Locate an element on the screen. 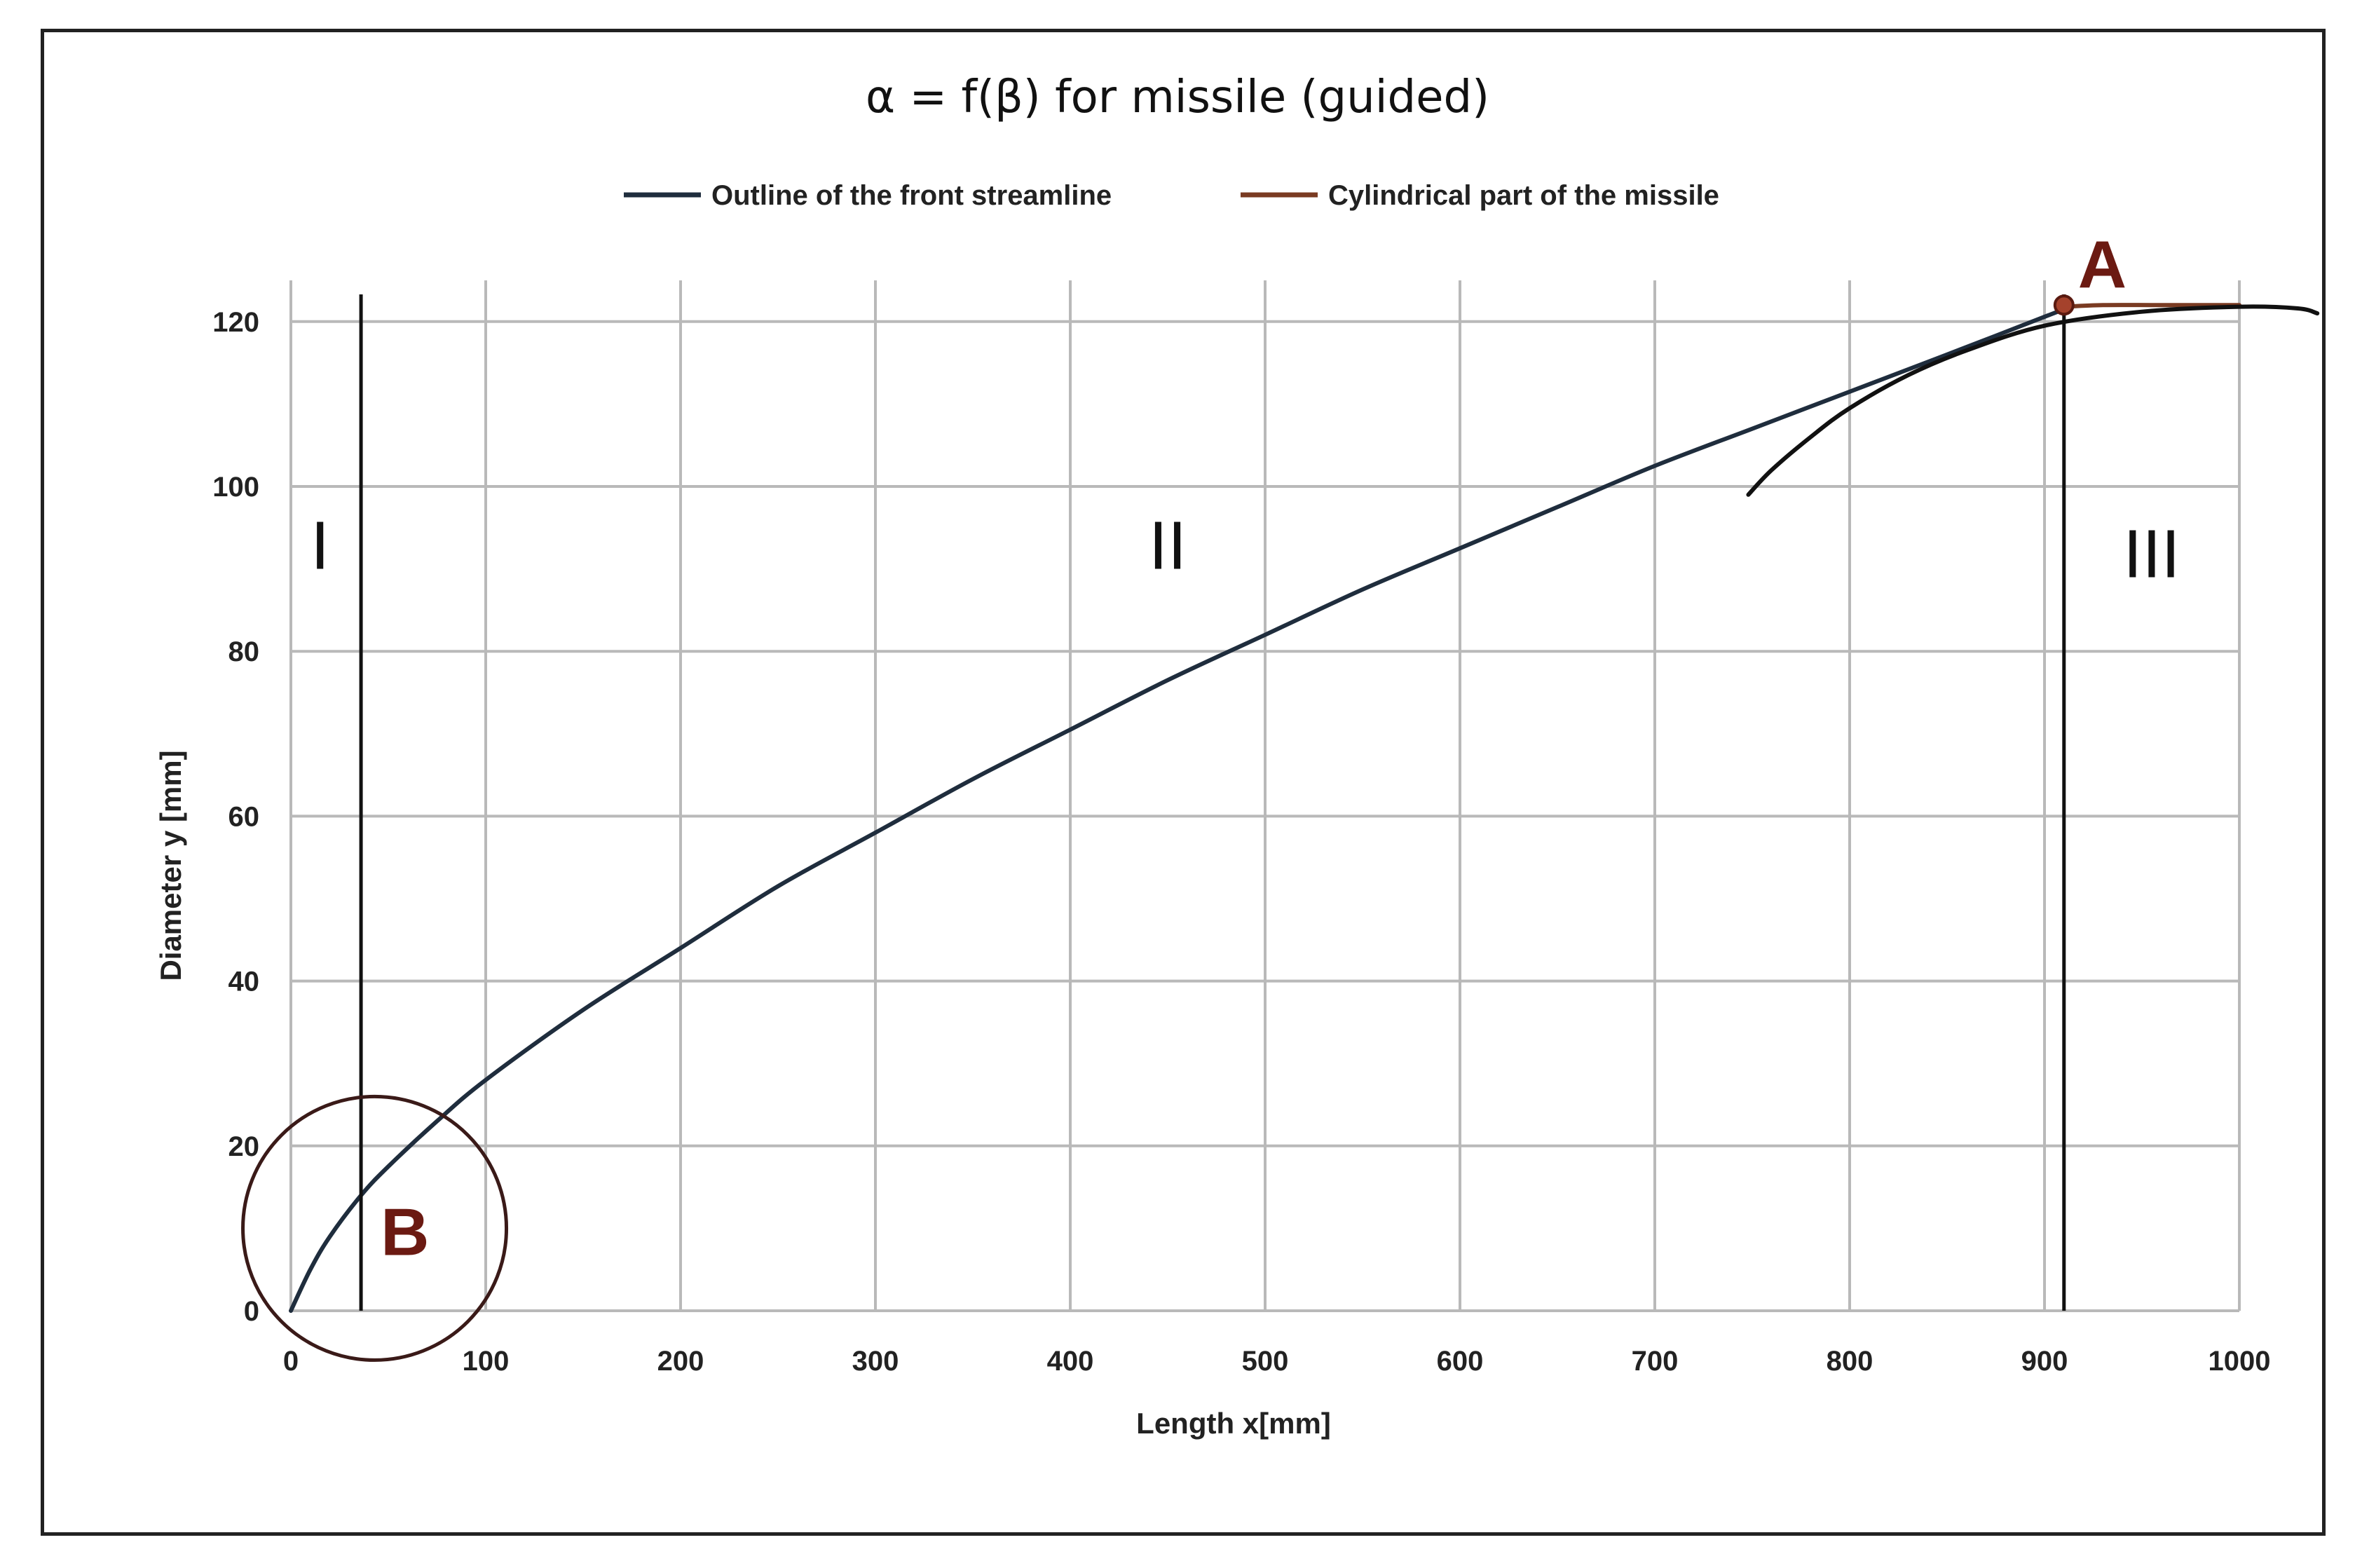  y-axis-label: Diameter y [mm] is located at coordinates (170, 865).